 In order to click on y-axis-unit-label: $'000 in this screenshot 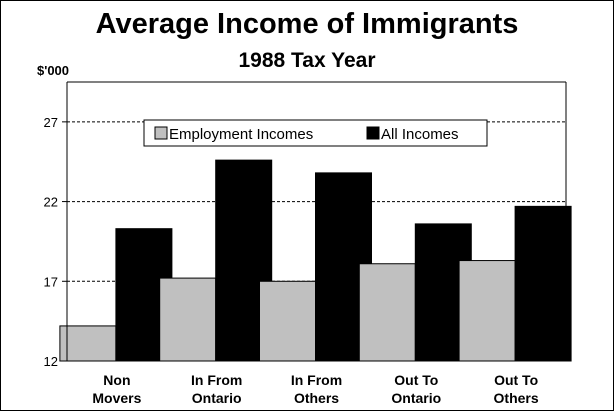, I will do `click(53, 70)`.